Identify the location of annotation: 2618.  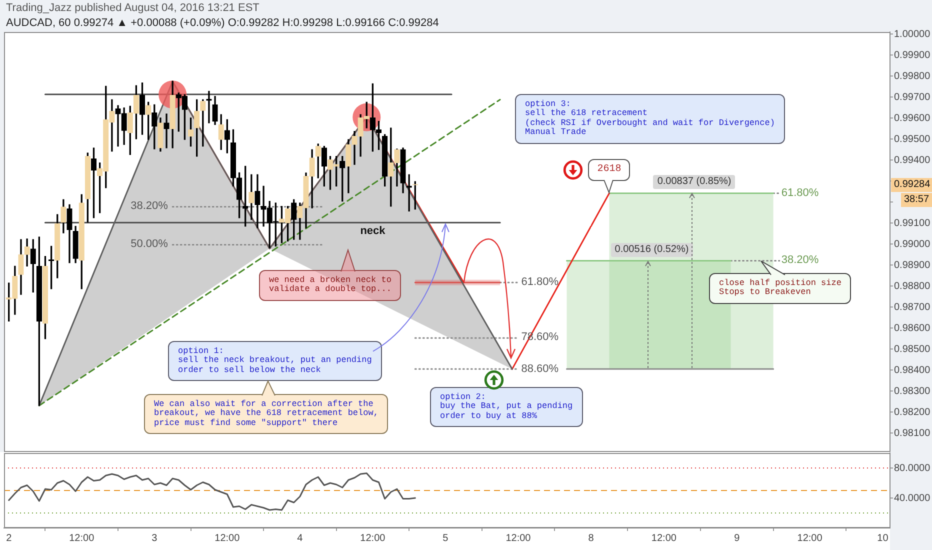
(609, 170).